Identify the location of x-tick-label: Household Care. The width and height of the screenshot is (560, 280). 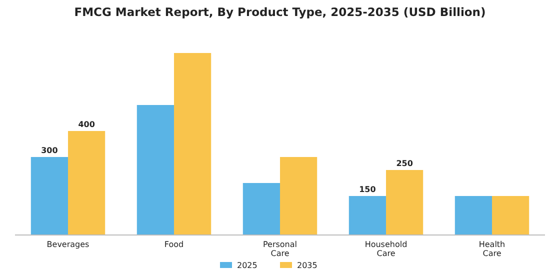
(386, 249).